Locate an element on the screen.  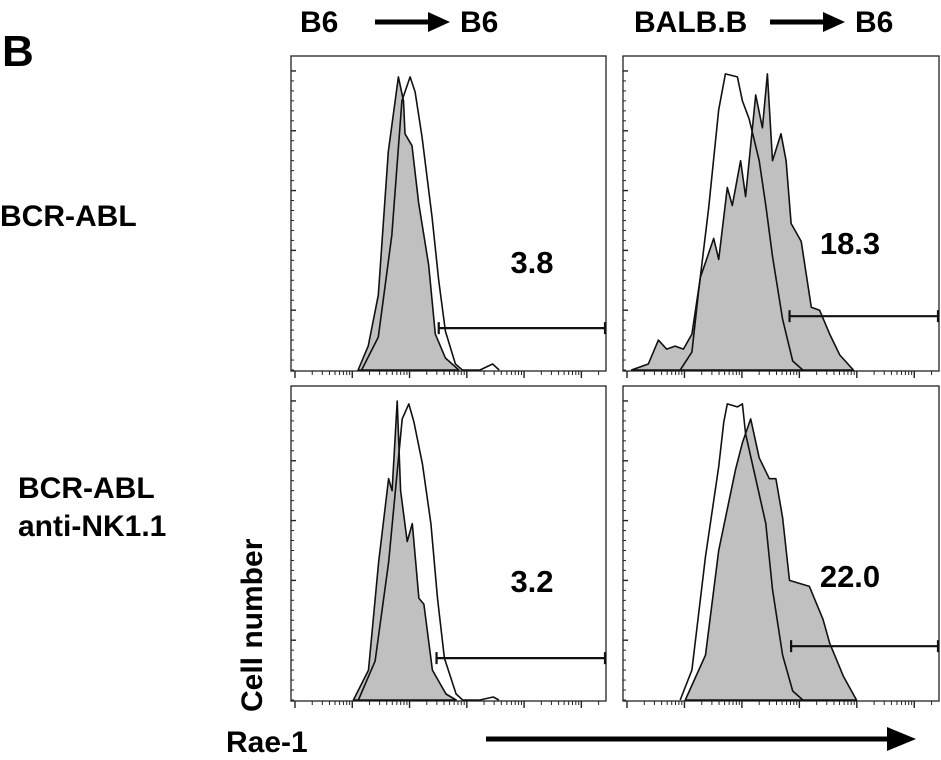
gate-percentage-label: 3.2 is located at coordinates (531, 581).